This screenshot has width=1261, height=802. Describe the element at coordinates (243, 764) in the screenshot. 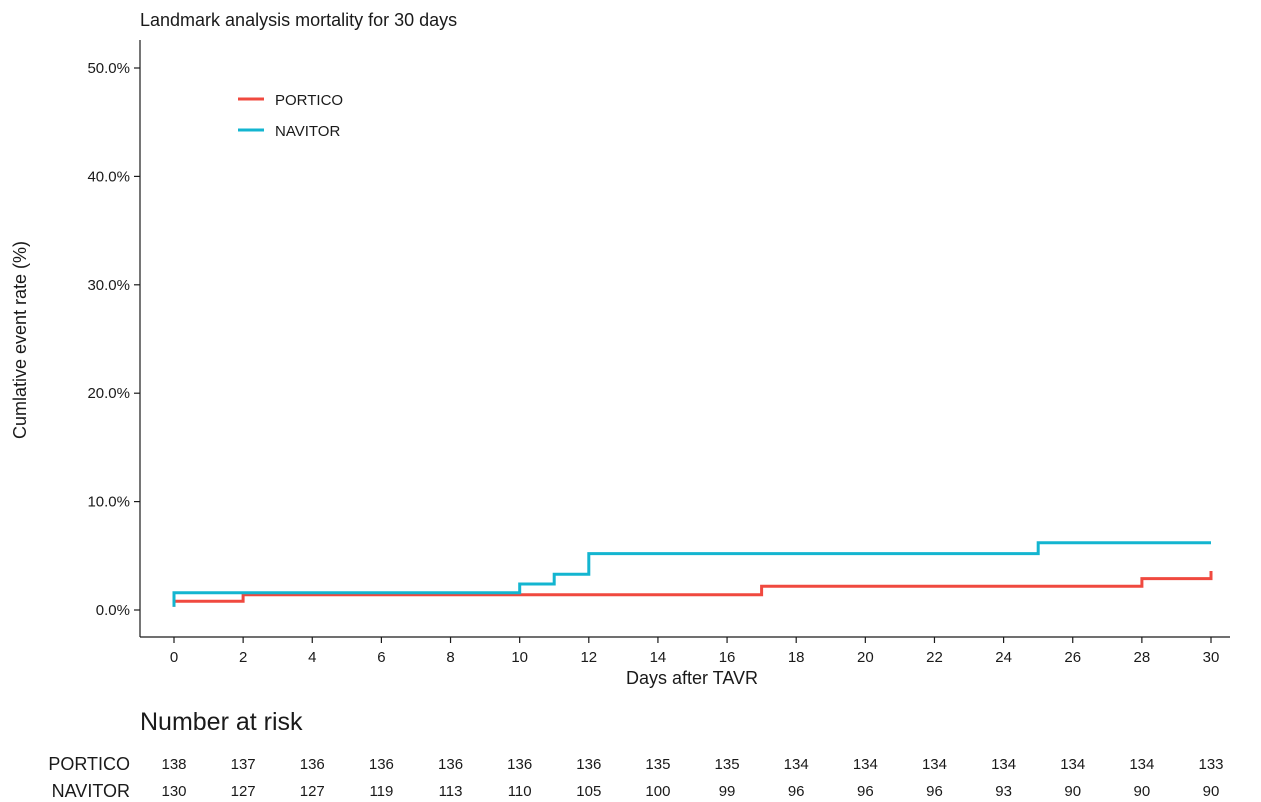

I see `risk-cell: 137` at that location.